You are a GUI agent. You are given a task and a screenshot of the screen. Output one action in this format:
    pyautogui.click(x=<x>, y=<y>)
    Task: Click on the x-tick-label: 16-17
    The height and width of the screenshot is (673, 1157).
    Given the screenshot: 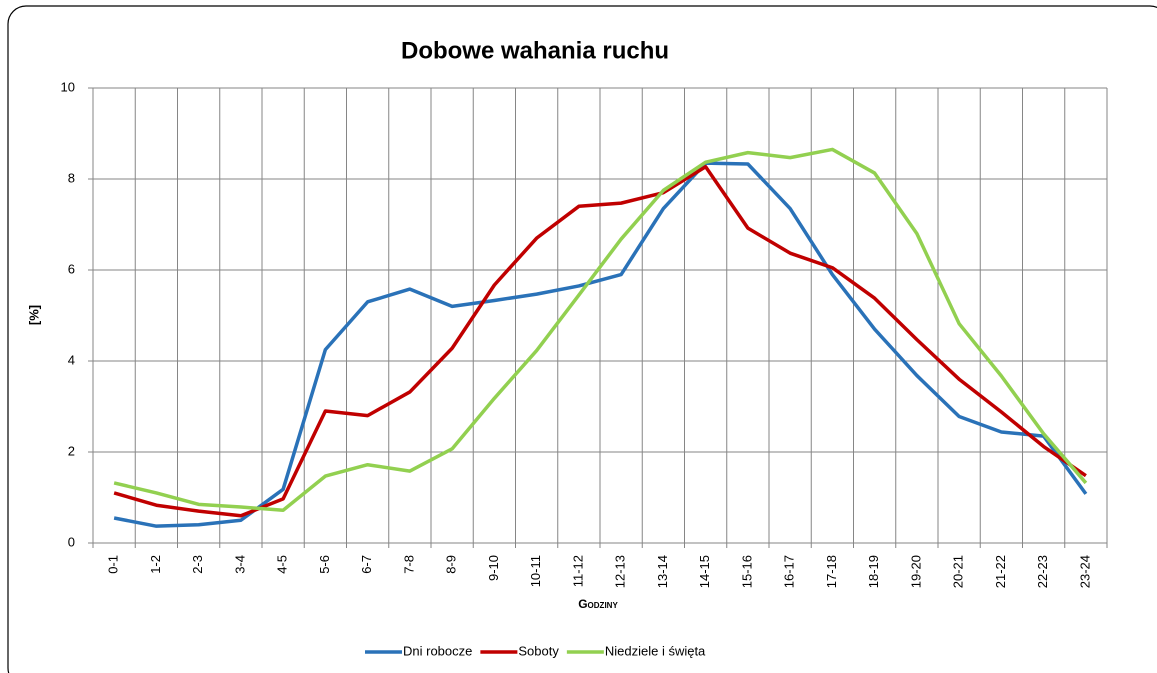 What is the action you would take?
    pyautogui.click(x=789, y=571)
    